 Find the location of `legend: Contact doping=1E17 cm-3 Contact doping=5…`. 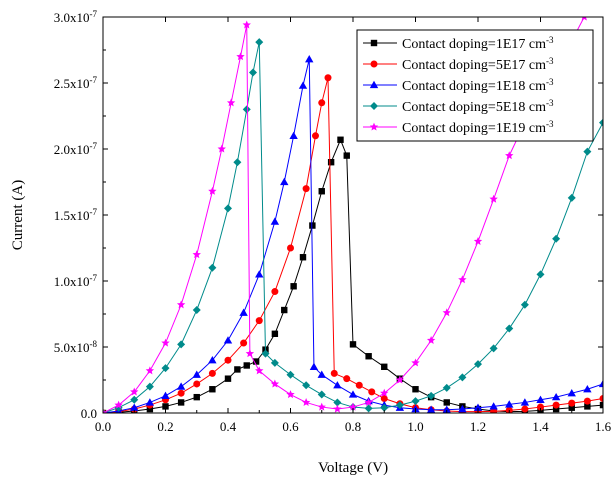

legend: Contact doping=1E17 cm-3 Contact doping=5… is located at coordinates (475, 85).